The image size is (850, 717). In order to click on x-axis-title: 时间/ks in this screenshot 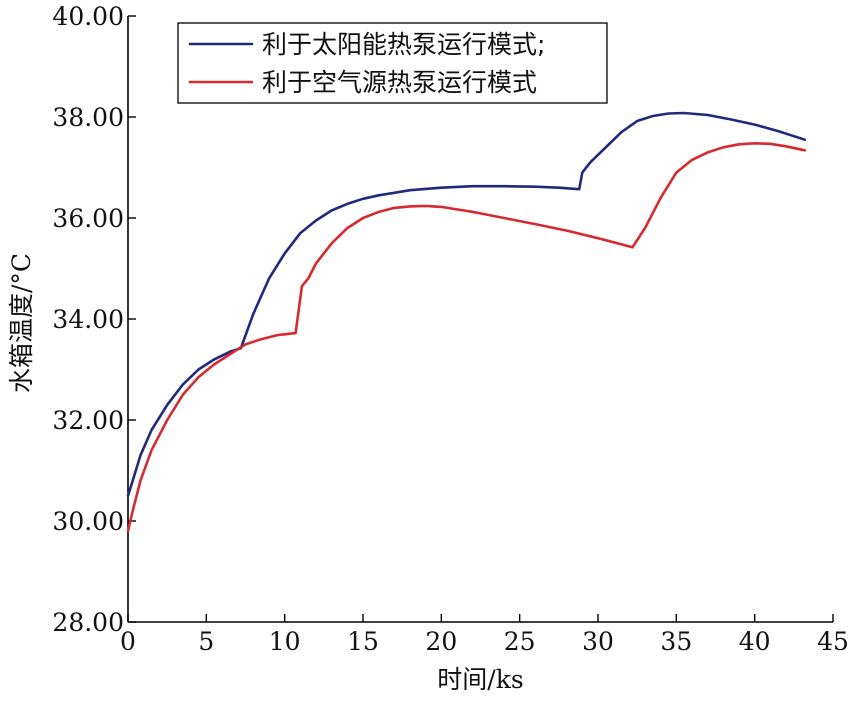, I will do `click(480, 679)`.